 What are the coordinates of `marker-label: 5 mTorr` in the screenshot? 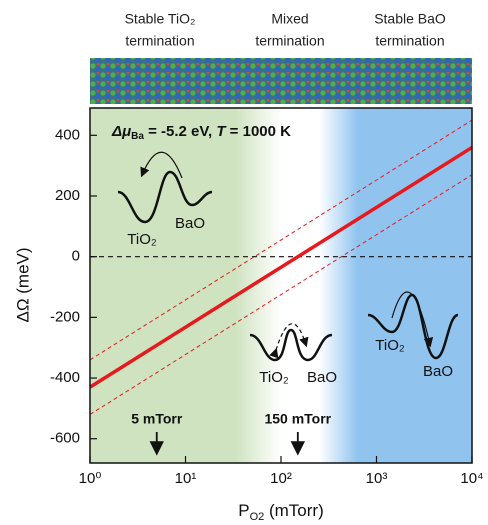 It's located at (157, 419).